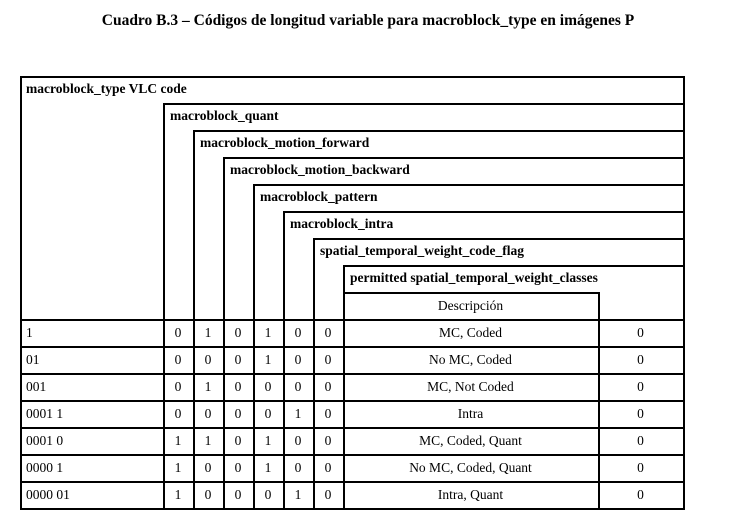 Image resolution: width=736 pixels, height=528 pixels. What do you see at coordinates (45, 413) in the screenshot?
I see `cell-vlc-code: 0001 1` at bounding box center [45, 413].